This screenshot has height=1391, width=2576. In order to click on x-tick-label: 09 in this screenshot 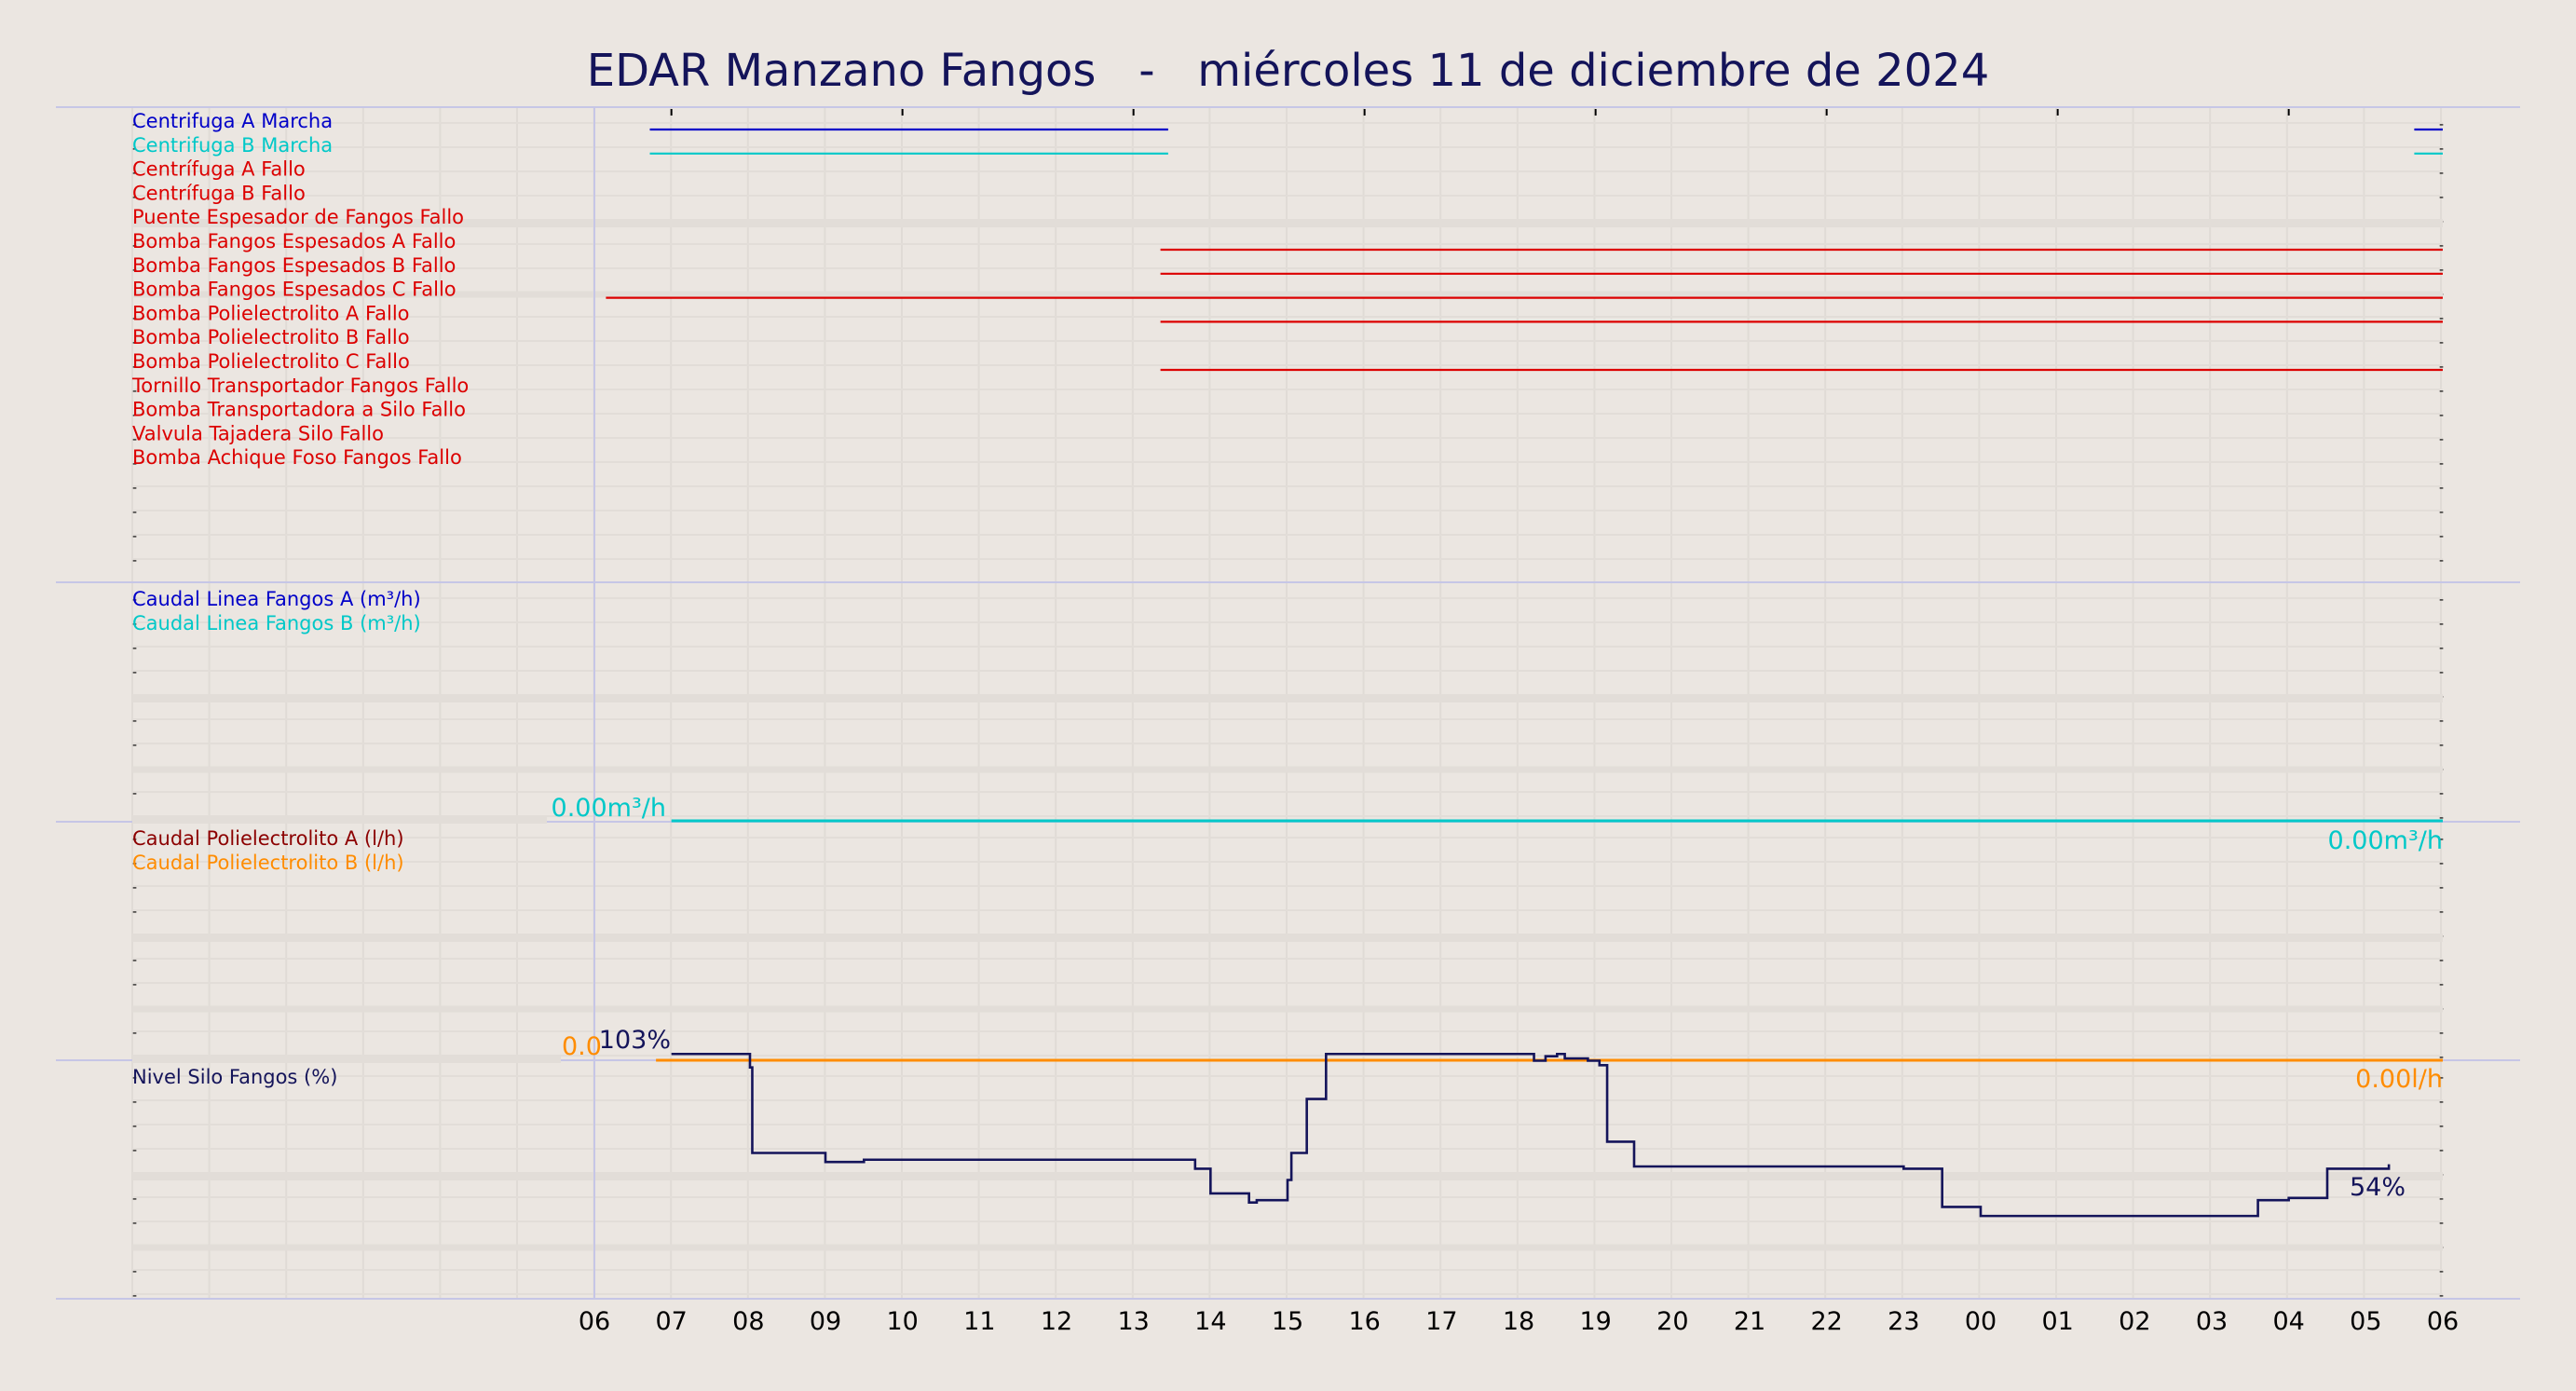, I will do `click(826, 1321)`.